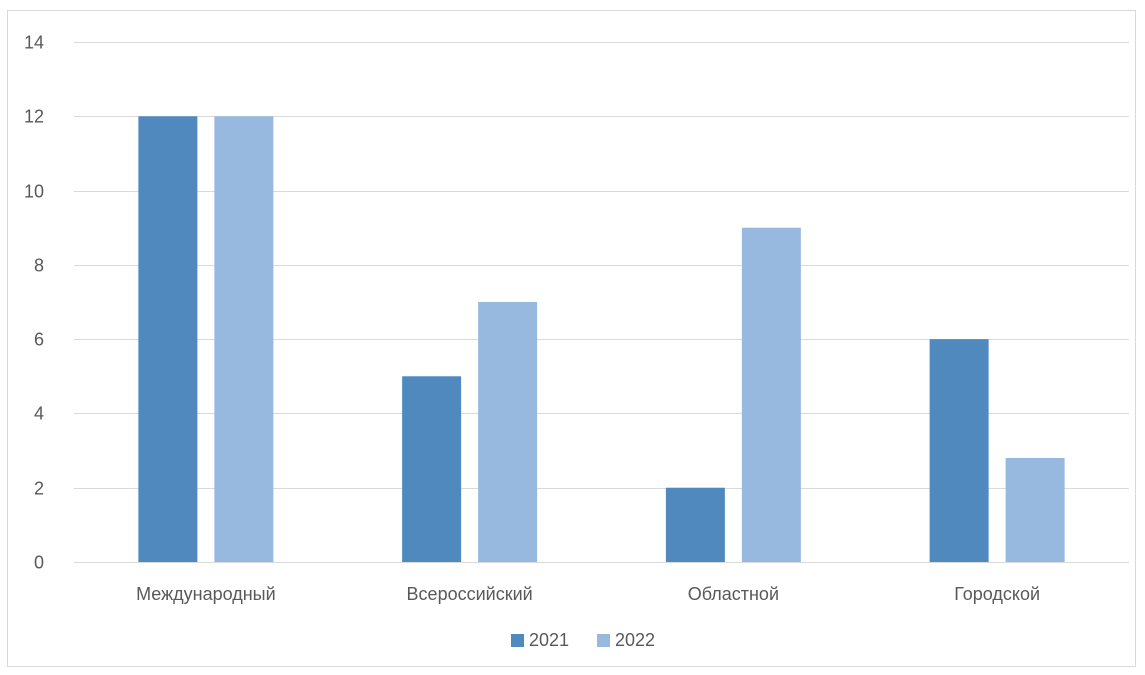 This screenshot has width=1145, height=675. I want to click on y-tick-label: 2, so click(39, 489).